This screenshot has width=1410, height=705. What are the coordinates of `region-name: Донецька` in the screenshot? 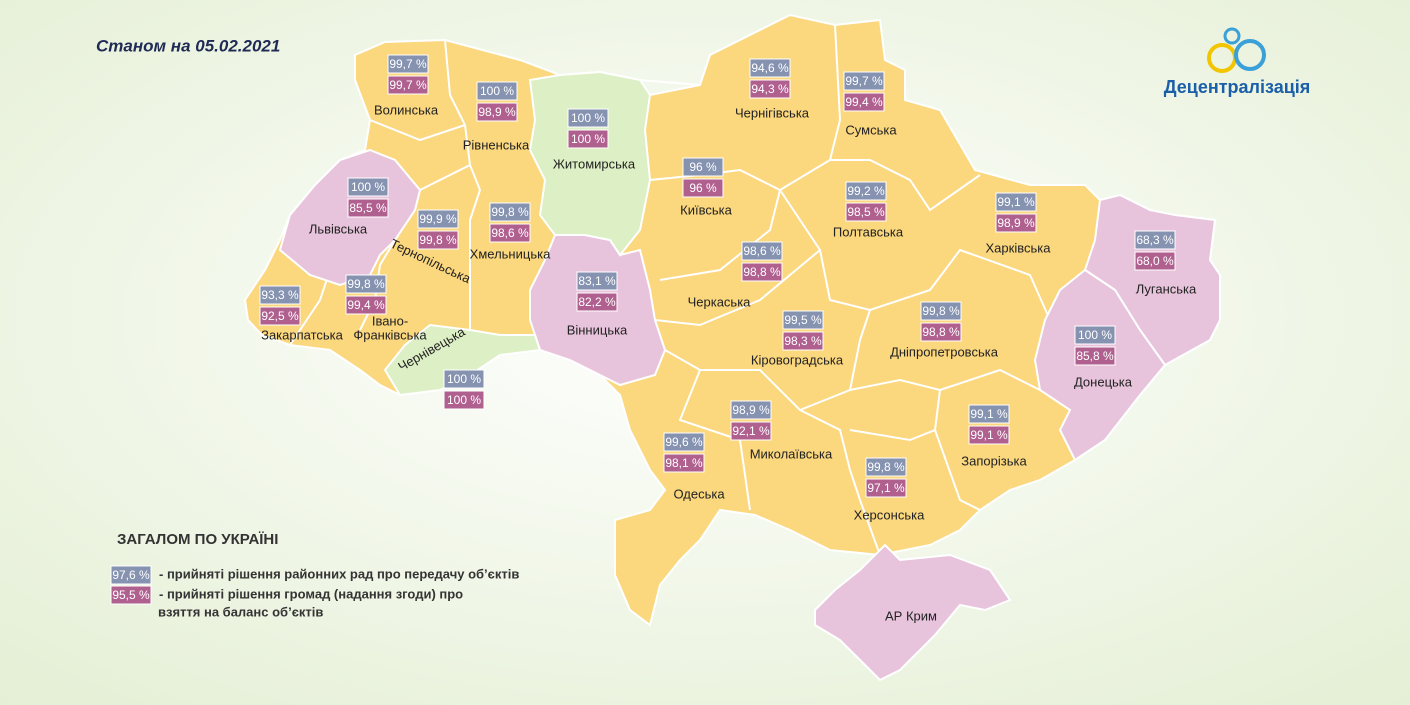 It's located at (1103, 381).